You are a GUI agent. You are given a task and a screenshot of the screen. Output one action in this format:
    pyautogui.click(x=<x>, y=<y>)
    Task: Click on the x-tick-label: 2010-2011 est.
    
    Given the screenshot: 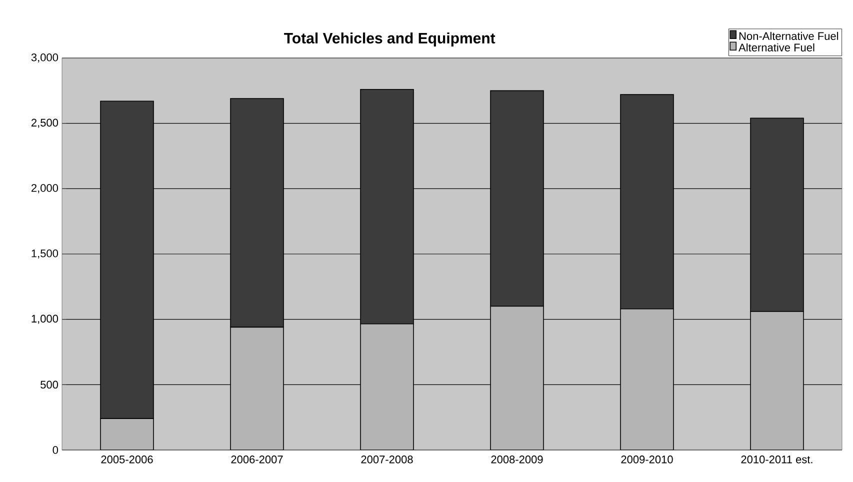 What is the action you would take?
    pyautogui.click(x=776, y=460)
    